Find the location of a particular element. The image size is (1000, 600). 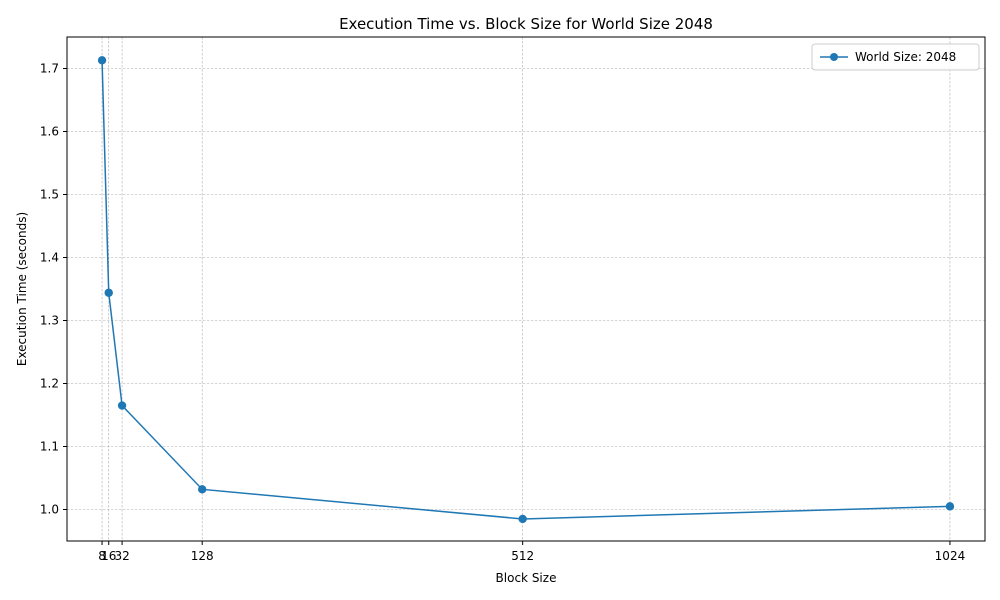

y-tick-label: 1.7 is located at coordinates (49, 69).